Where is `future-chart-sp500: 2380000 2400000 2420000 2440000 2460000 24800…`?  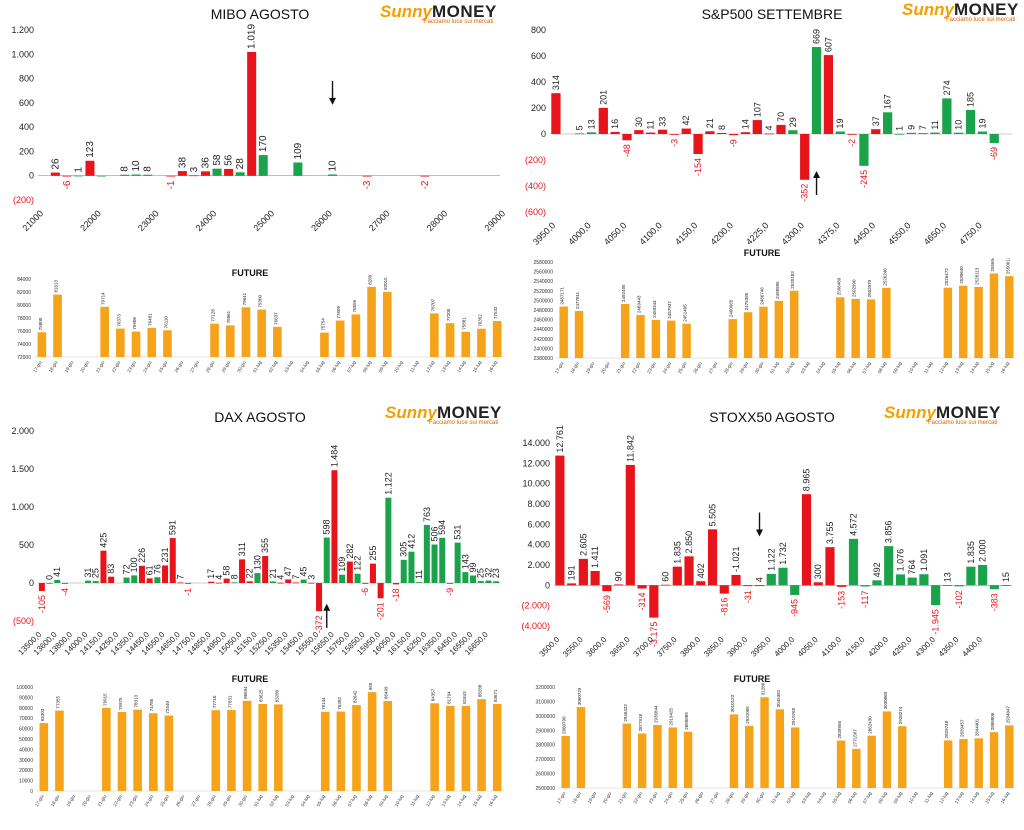
future-chart-sp500: 2380000 2400000 2420000 2440000 2460000 24800… is located at coordinates (775, 316).